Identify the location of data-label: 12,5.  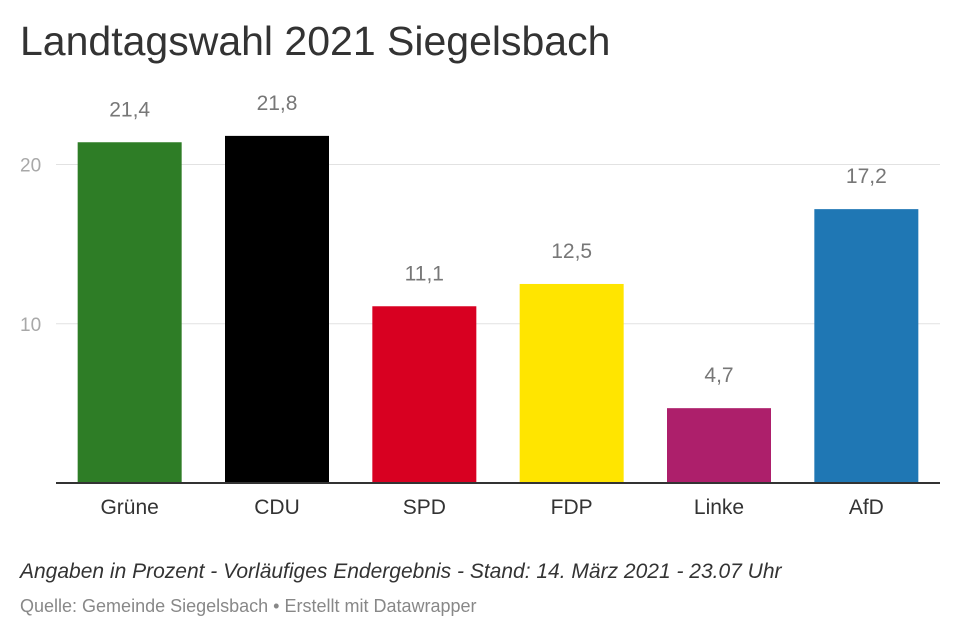
(571, 251).